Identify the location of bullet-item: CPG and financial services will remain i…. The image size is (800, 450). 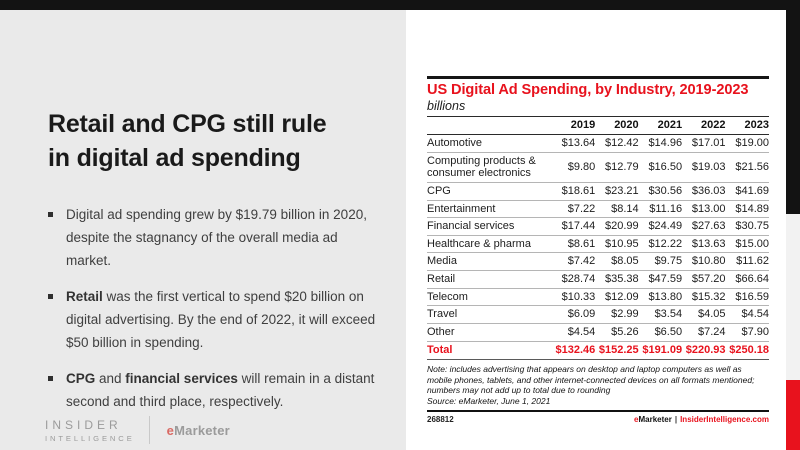
(213, 391).